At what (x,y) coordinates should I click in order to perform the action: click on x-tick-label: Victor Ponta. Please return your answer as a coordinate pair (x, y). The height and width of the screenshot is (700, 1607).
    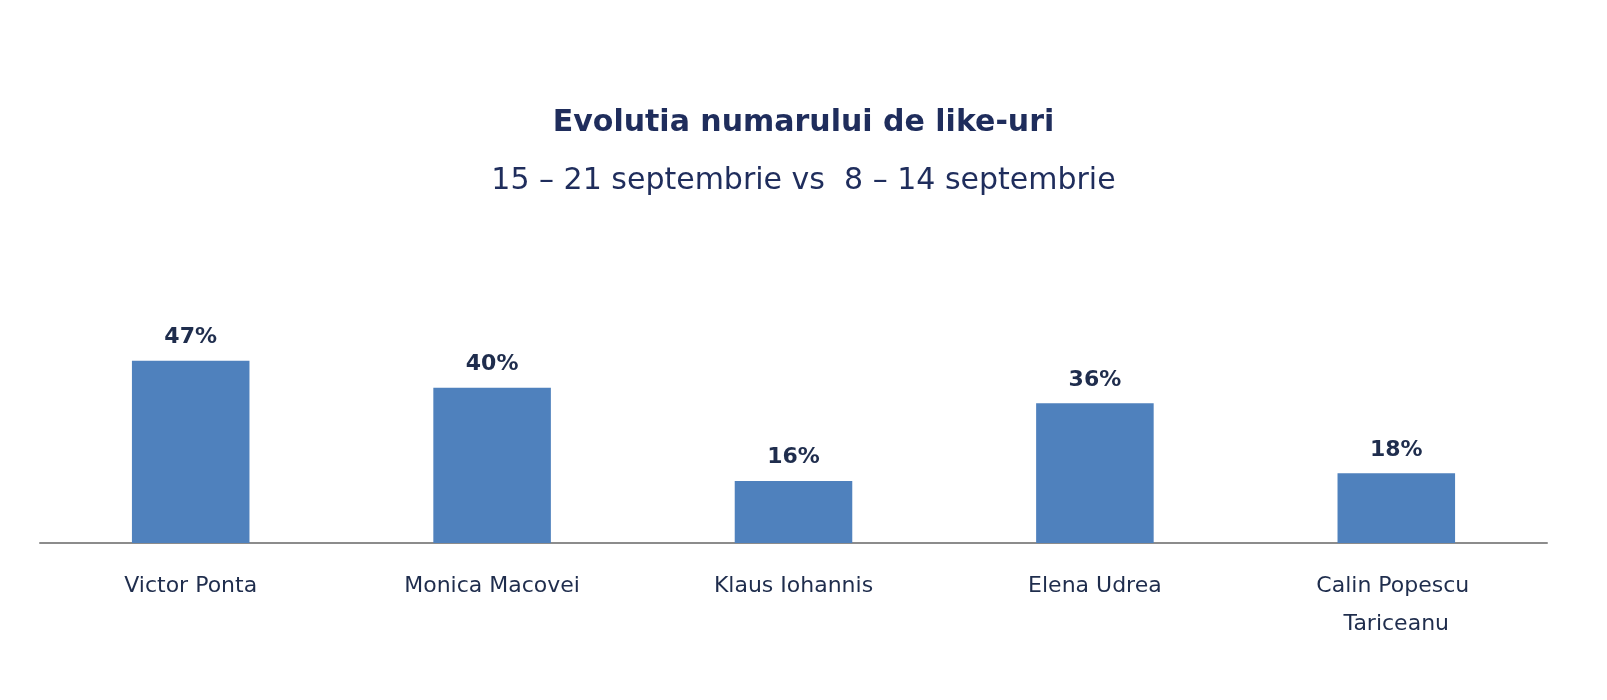
    Looking at the image, I should click on (191, 584).